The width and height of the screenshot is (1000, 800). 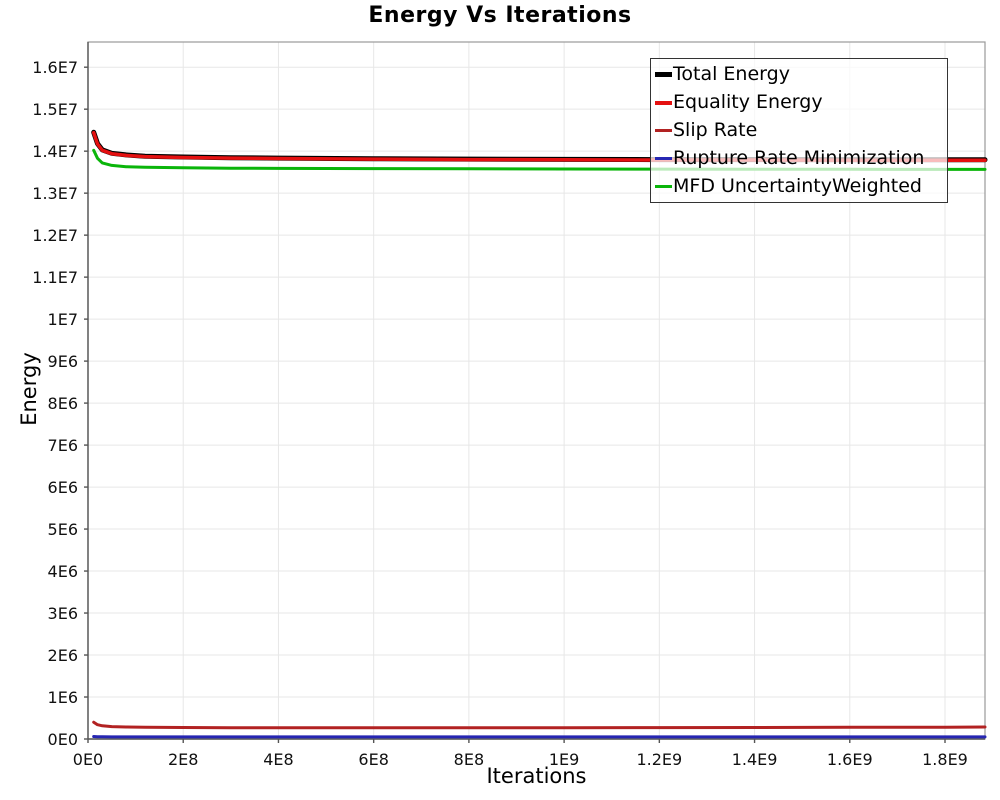 I want to click on legend-item-mfd-uncertaintyweighted: MFD UncertaintyWeighted, so click(x=801, y=186).